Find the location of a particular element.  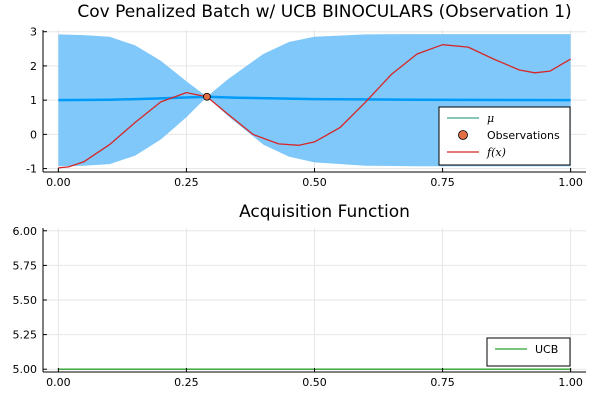

y-tick-label: 1 is located at coordinates (33, 100).